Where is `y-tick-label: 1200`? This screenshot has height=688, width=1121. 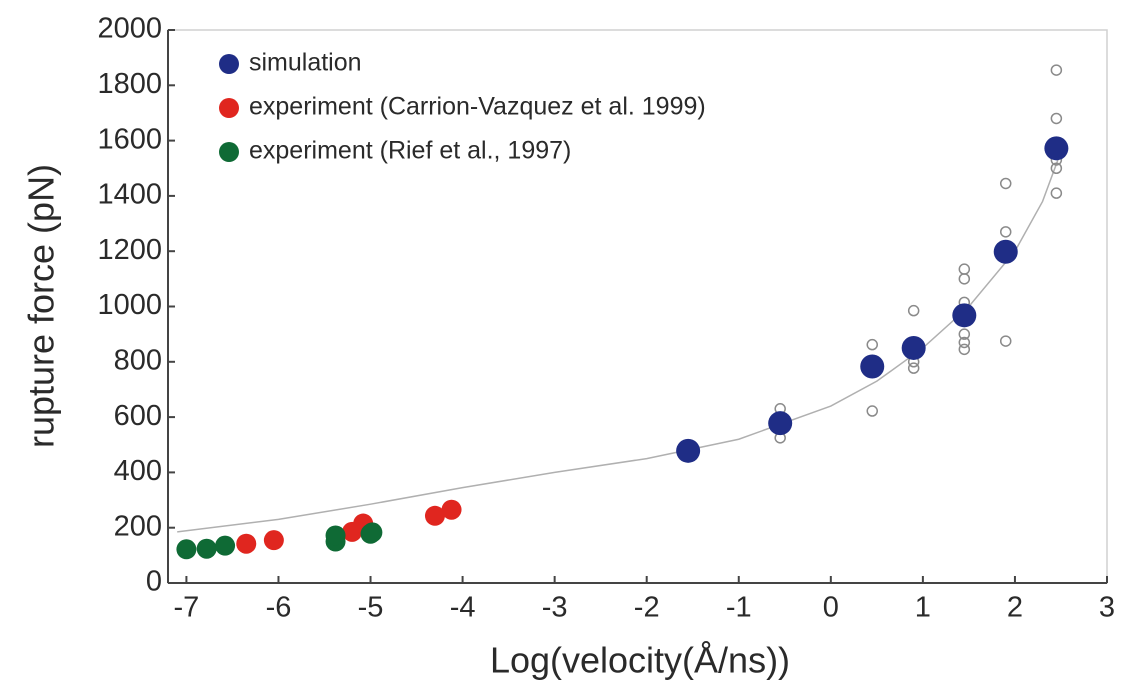
y-tick-label: 1200 is located at coordinates (129, 250).